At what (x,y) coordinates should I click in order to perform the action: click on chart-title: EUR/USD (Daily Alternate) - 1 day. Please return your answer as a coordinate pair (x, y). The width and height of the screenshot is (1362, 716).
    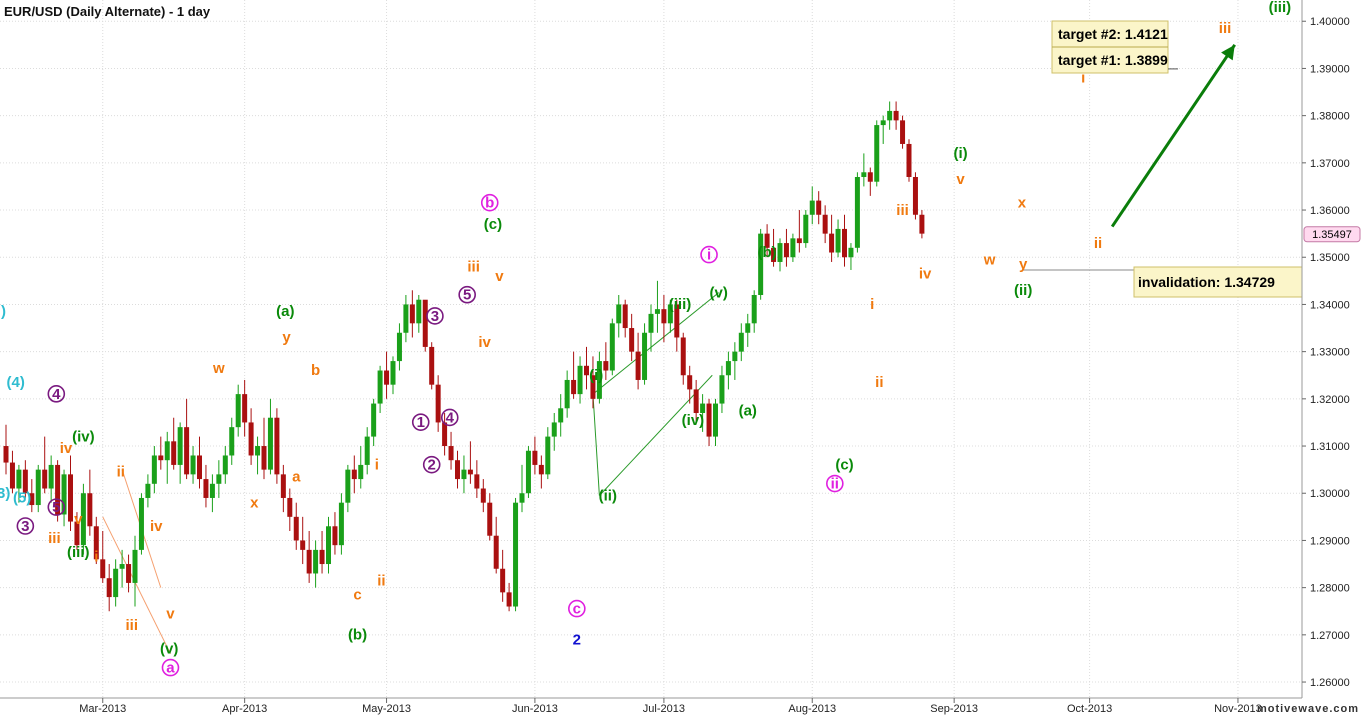
    Looking at the image, I should click on (107, 11).